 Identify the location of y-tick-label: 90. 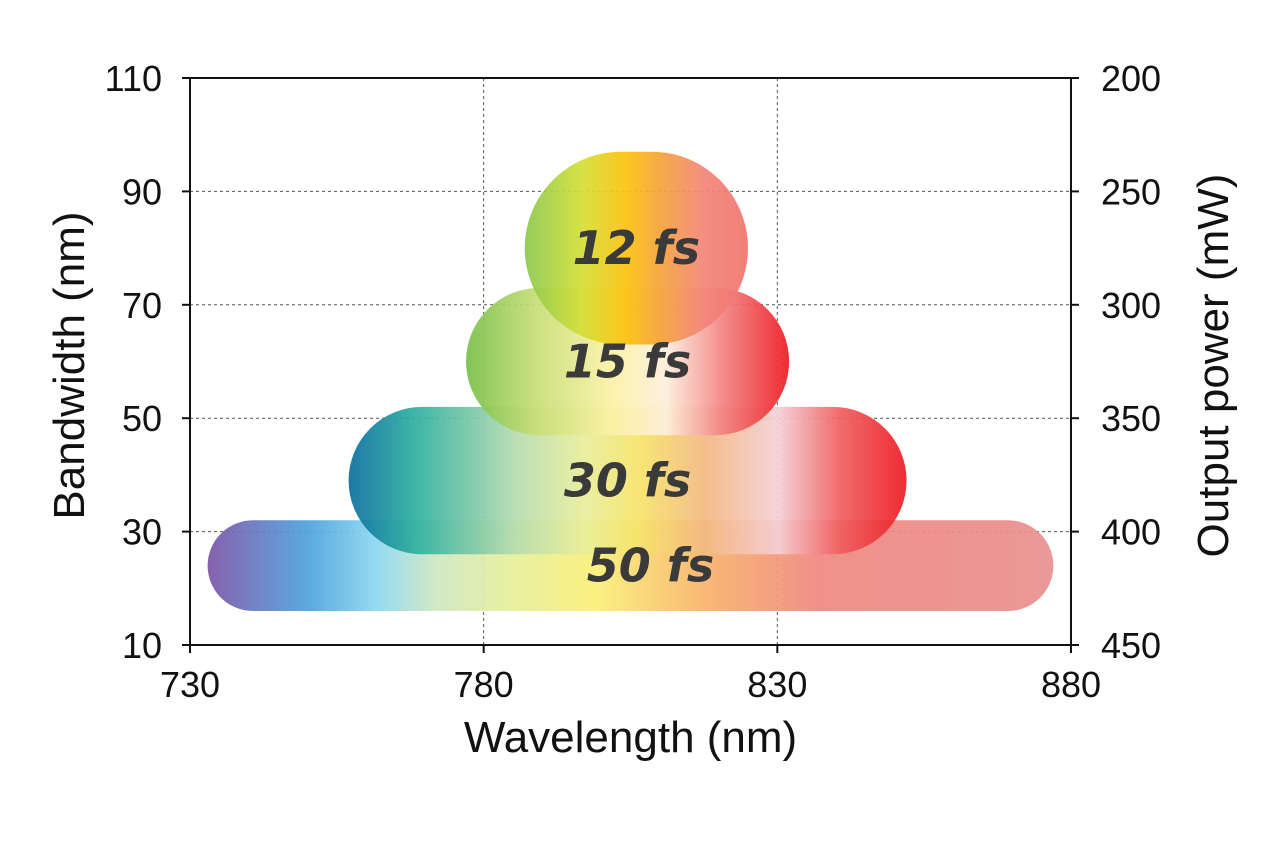
(142, 191).